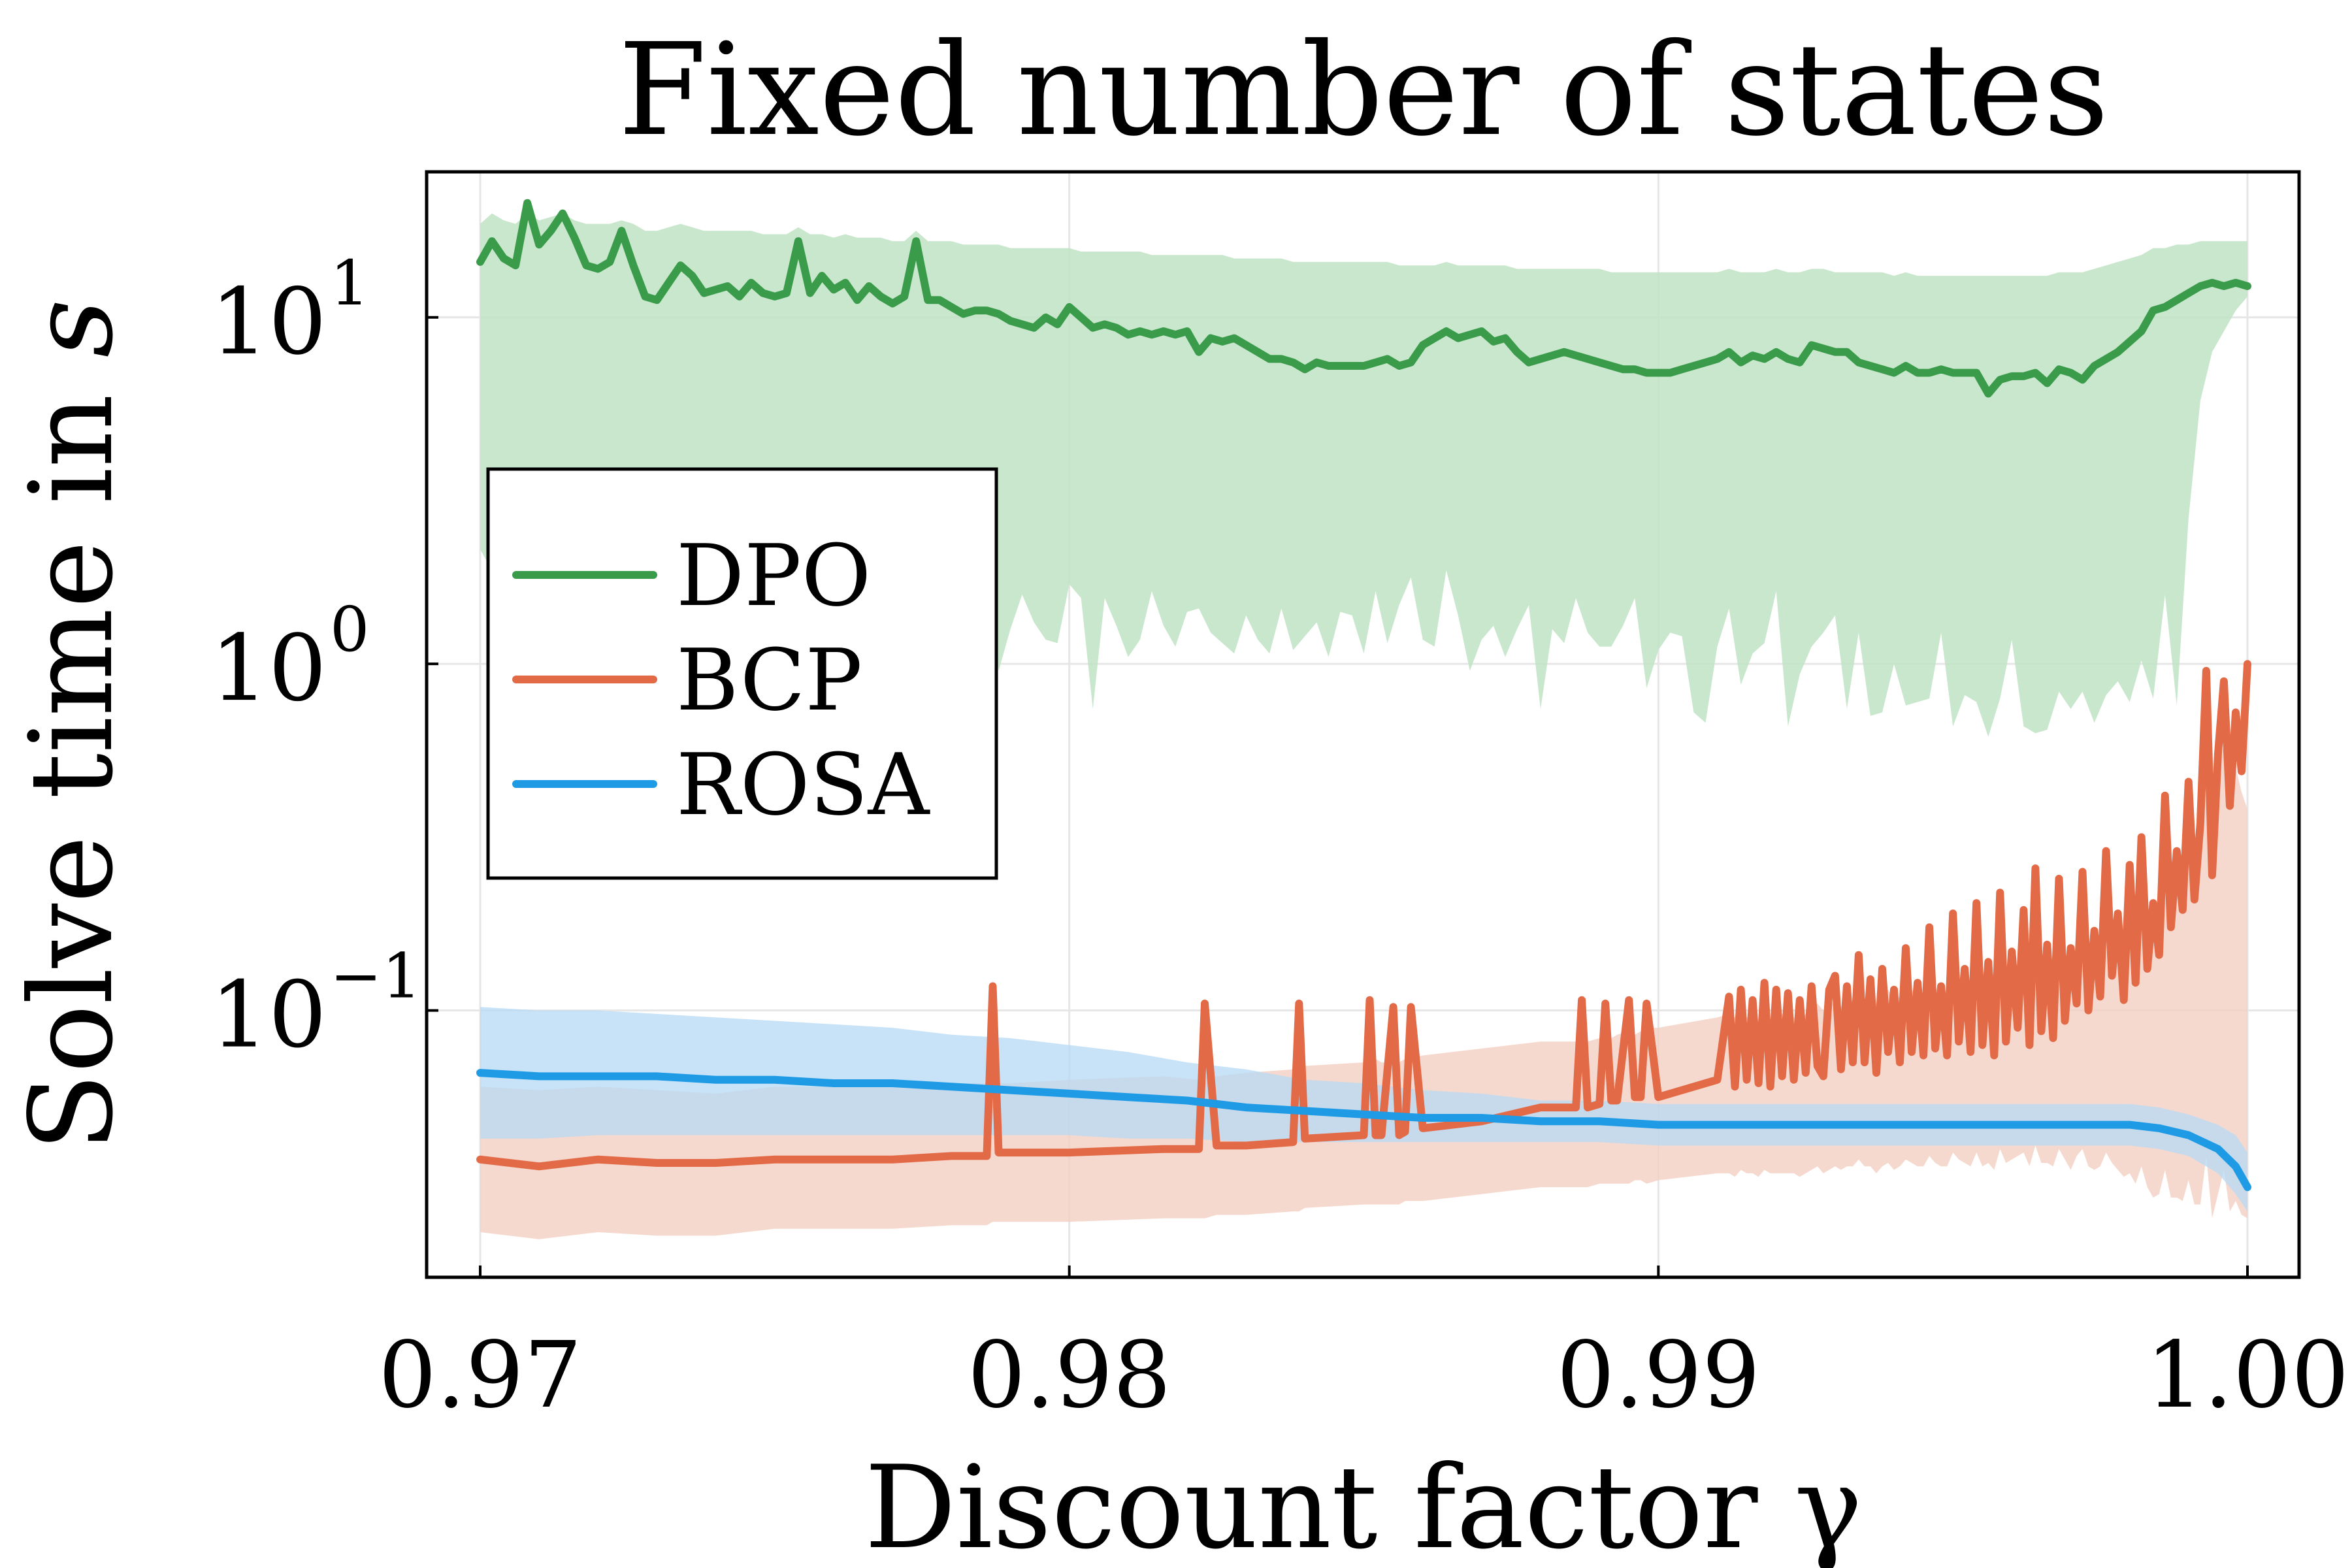  I want to click on y-tick-label: 10 0, so click(290, 658).